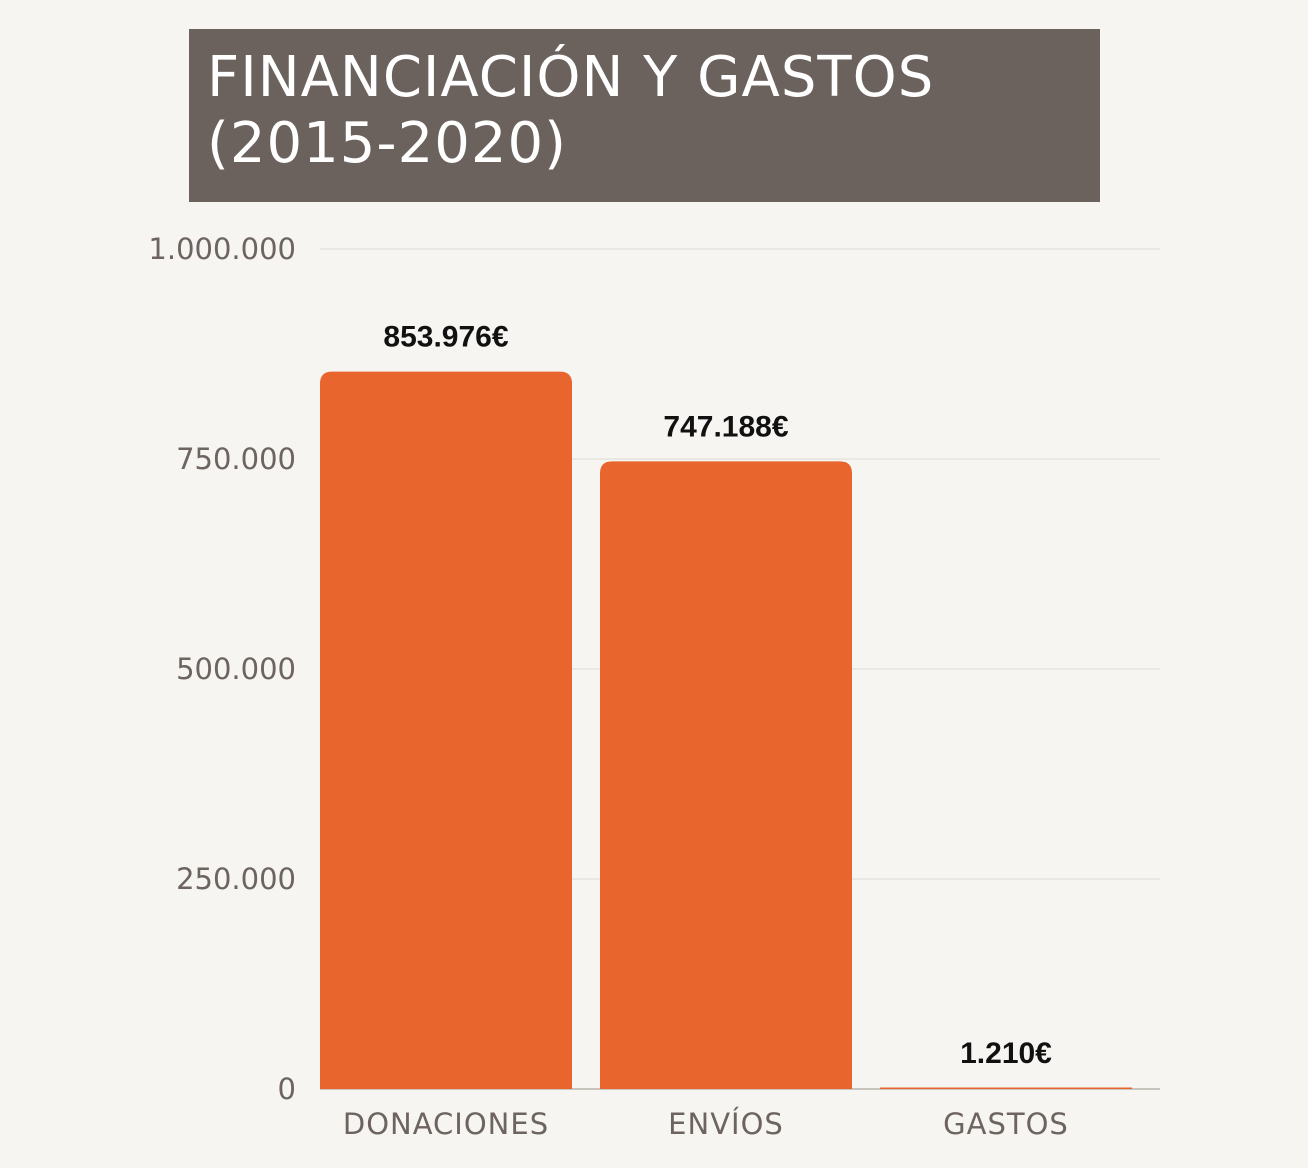 This screenshot has height=1168, width=1308. I want to click on x-tick-label: ENVÍOS, so click(726, 1124).